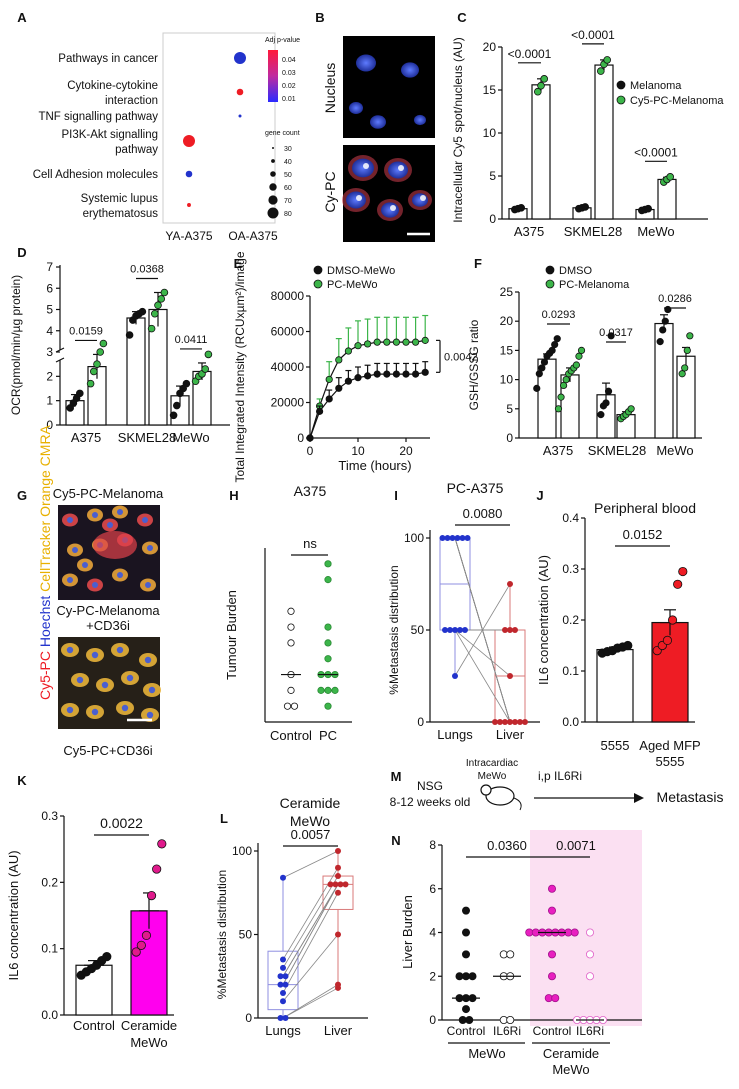  I want to click on panel-M-result-label: Metastasis, so click(690, 797).